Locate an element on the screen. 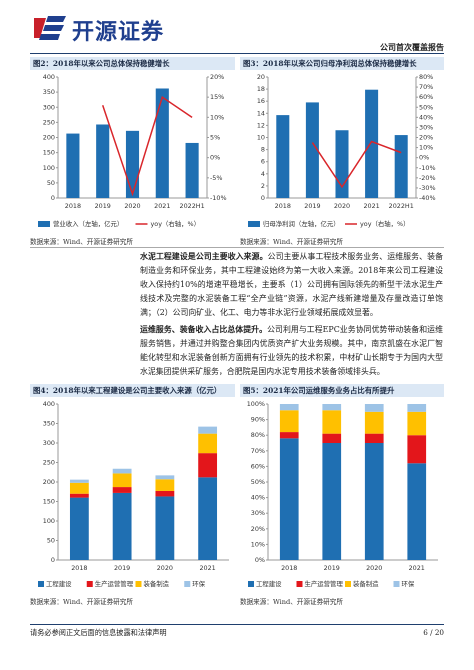 This screenshot has height=670, width=474. chart-title: 图3：2018年以来公司归母净利润总体保持稳健增长 is located at coordinates (342, 63).